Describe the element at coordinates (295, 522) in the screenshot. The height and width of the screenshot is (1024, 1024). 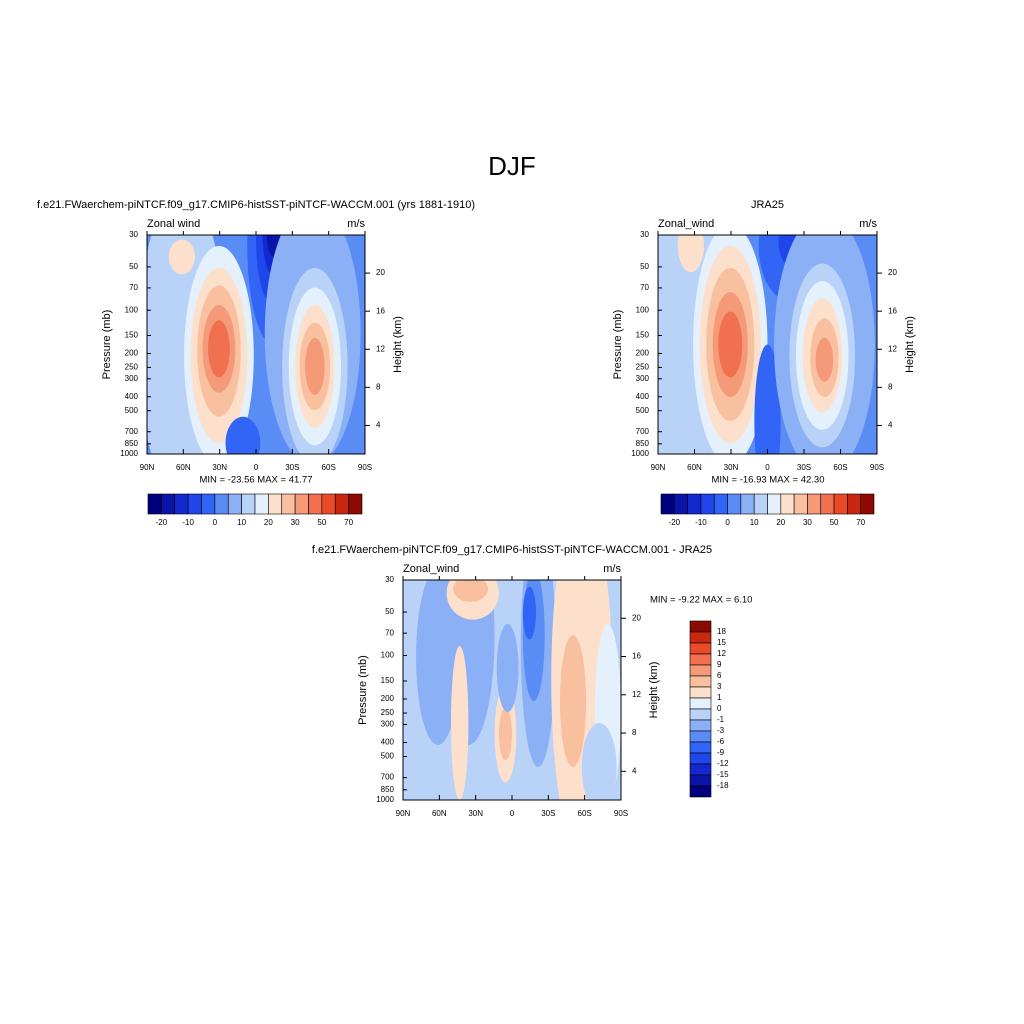
I see `colorbar-label: 30` at that location.